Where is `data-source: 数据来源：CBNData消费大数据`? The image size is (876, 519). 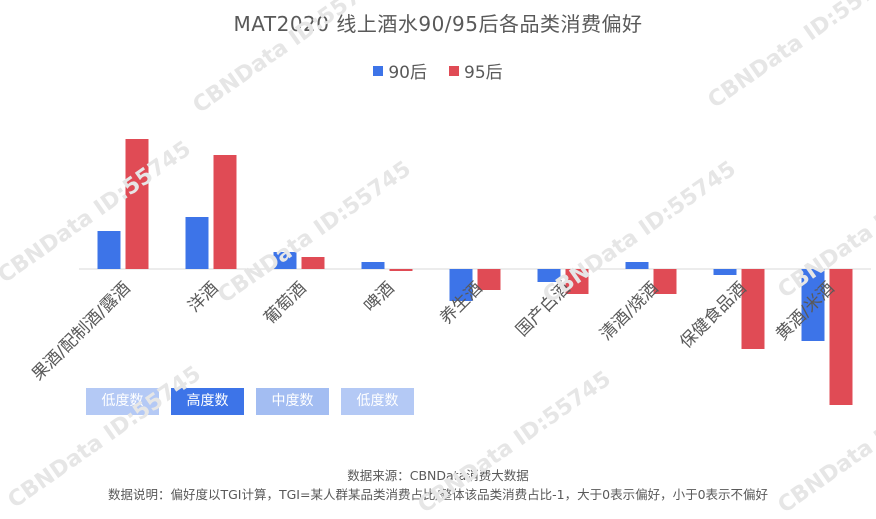
data-source: 数据来源：CBNData消费大数据 is located at coordinates (438, 475).